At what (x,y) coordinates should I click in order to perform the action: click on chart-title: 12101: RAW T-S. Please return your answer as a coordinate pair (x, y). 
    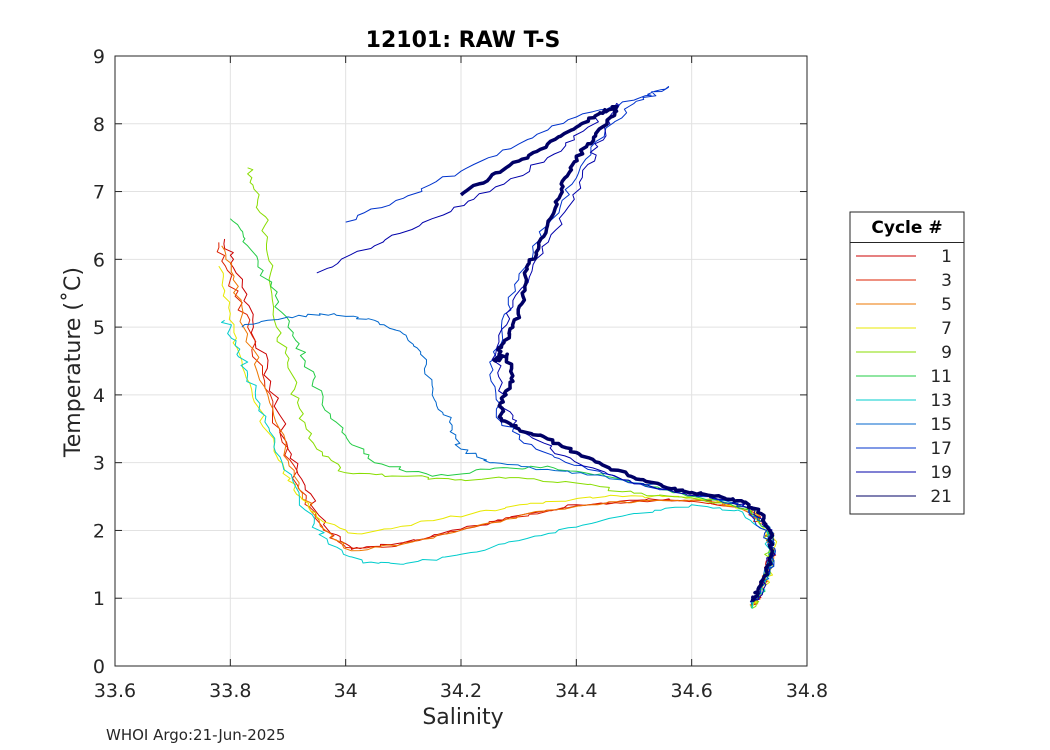
    Looking at the image, I should click on (463, 40).